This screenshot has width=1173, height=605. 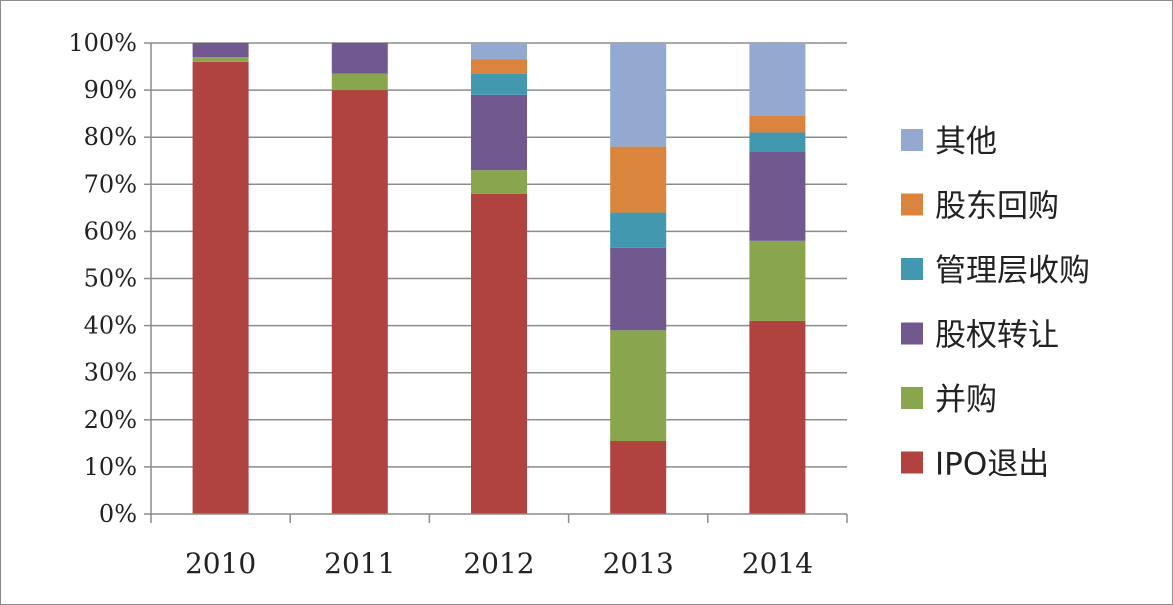 I want to click on y-tick-label: 60%, so click(x=110, y=231).